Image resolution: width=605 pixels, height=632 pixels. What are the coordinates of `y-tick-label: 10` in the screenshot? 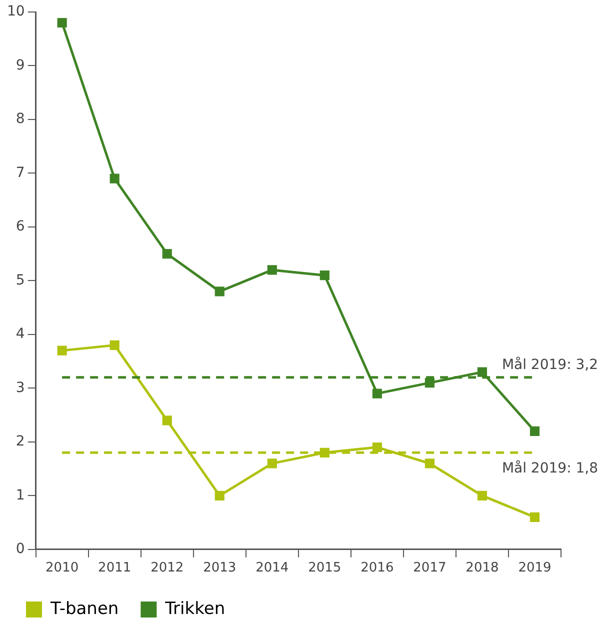 It's located at (15, 12).